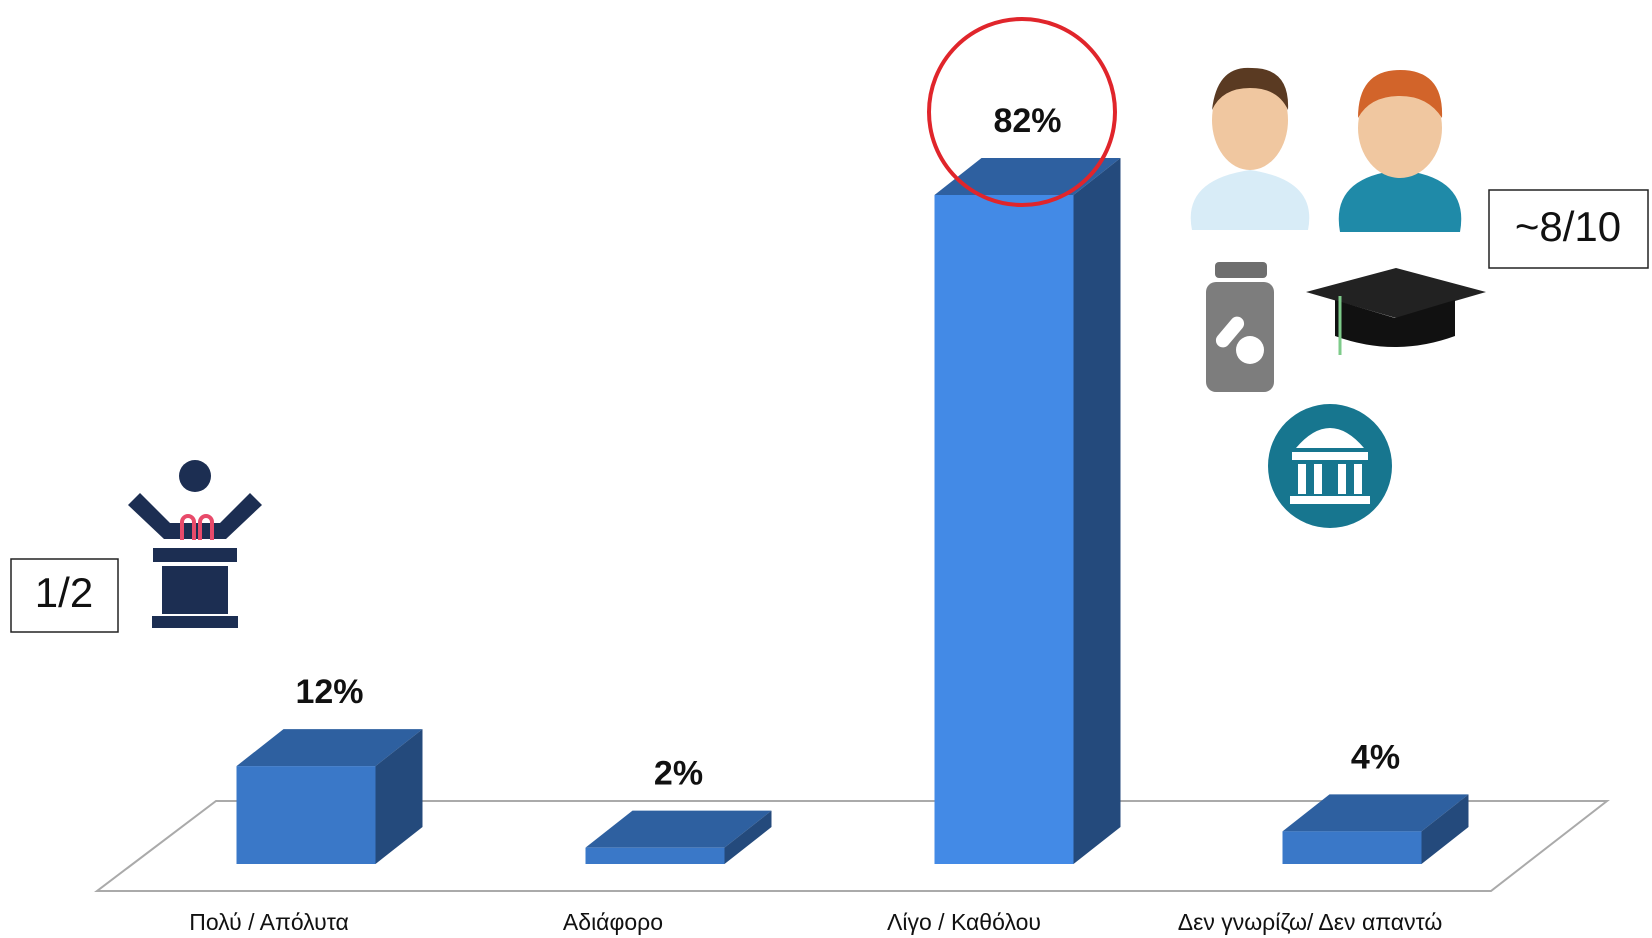 The width and height of the screenshot is (1652, 938). What do you see at coordinates (1568, 226) in the screenshot?
I see `annotation: ~8/10` at bounding box center [1568, 226].